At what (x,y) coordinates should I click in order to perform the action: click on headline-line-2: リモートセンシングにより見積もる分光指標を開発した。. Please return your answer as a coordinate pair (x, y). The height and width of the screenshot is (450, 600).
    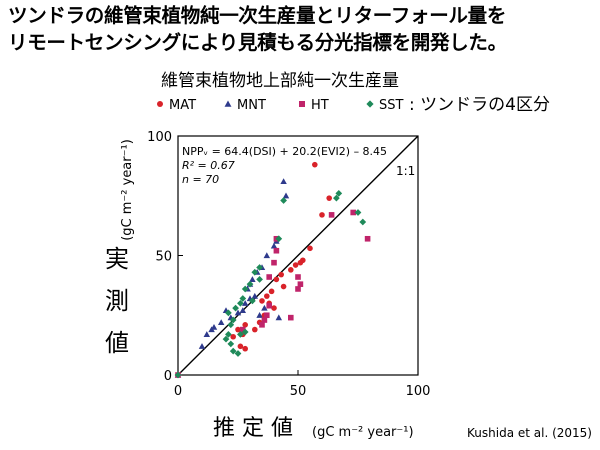
    Looking at the image, I should click on (257, 42).